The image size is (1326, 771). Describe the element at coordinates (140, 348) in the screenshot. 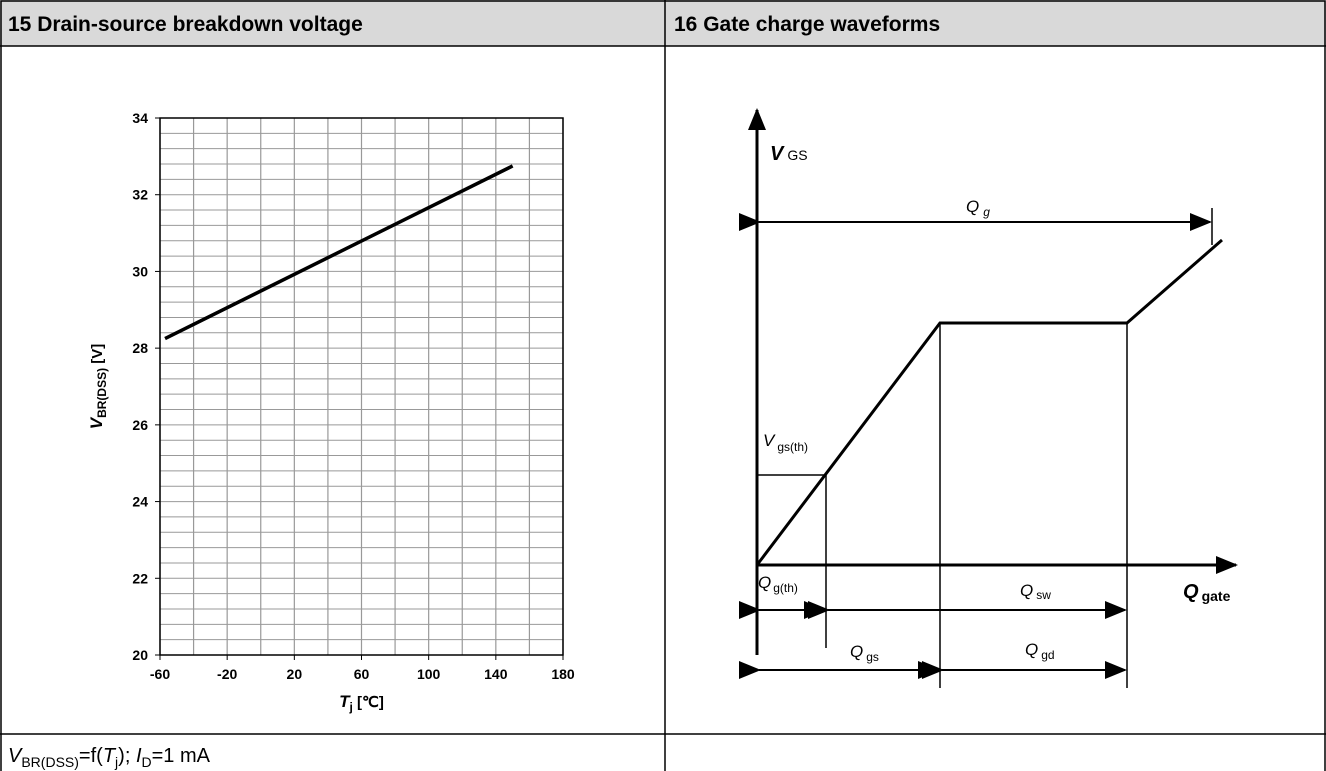

I see `y-tick-label: 28` at that location.